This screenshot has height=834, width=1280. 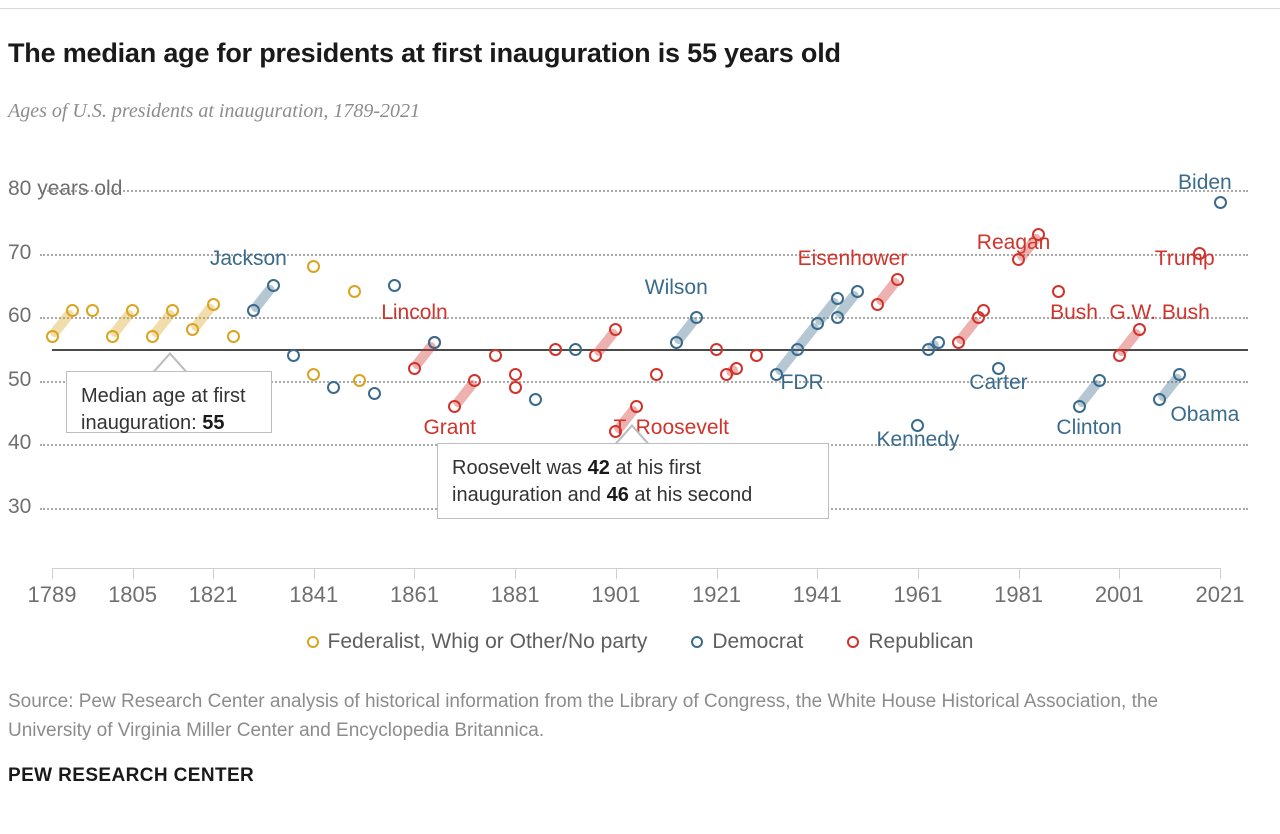 I want to click on callout-emphasis: 42, so click(x=598, y=468).